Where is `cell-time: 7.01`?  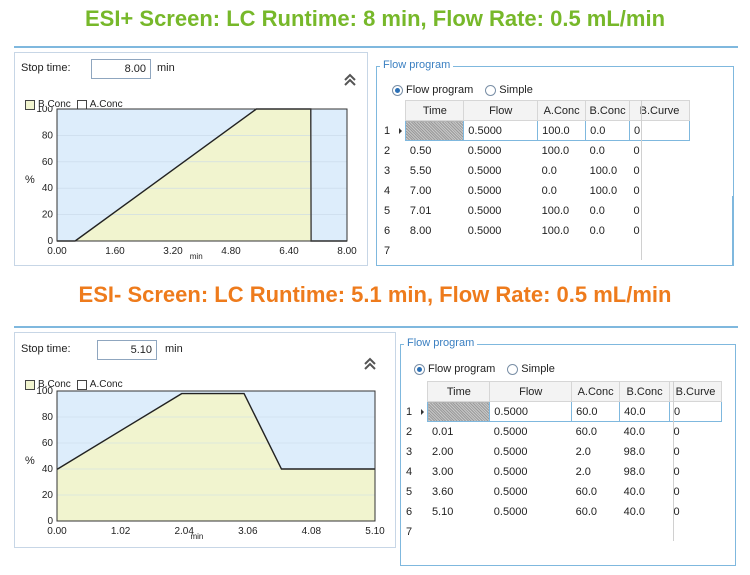
cell-time: 7.01 is located at coordinates (420, 210).